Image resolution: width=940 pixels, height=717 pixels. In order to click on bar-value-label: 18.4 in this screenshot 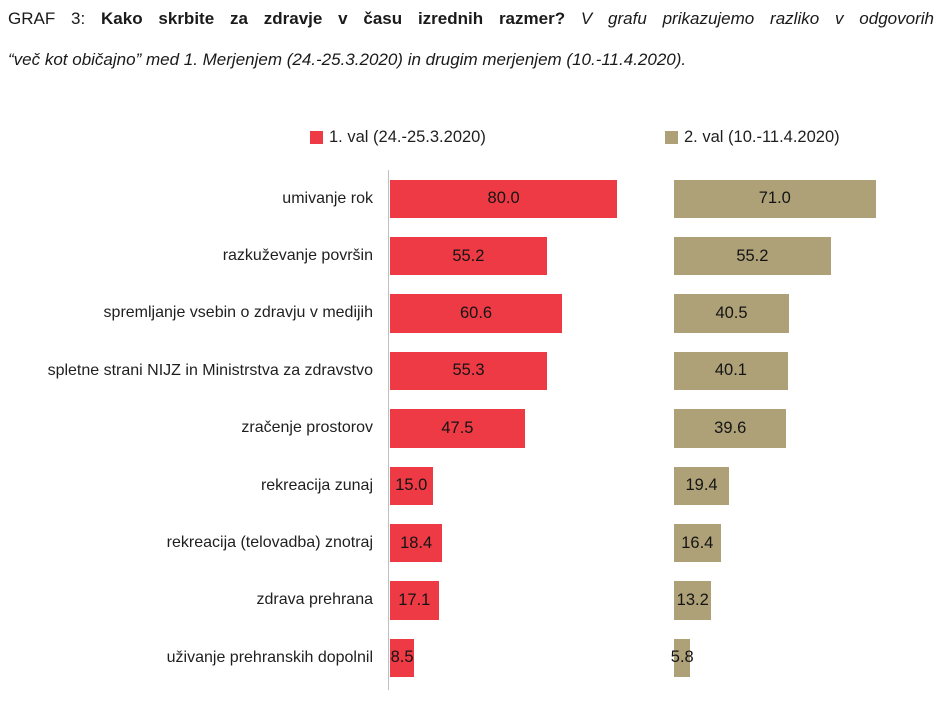, I will do `click(416, 542)`.